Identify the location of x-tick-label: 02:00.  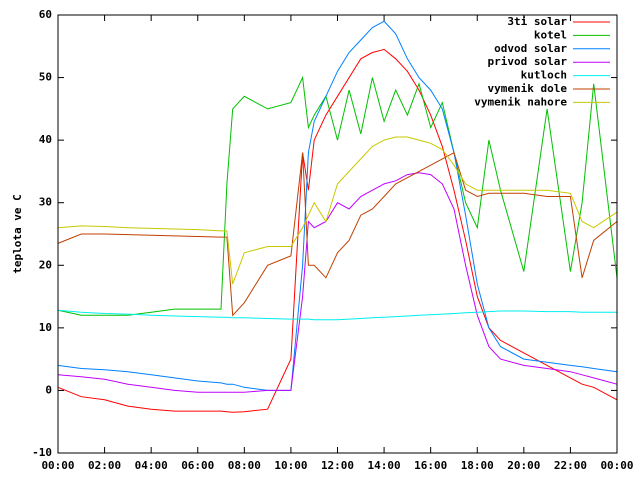
(104, 465).